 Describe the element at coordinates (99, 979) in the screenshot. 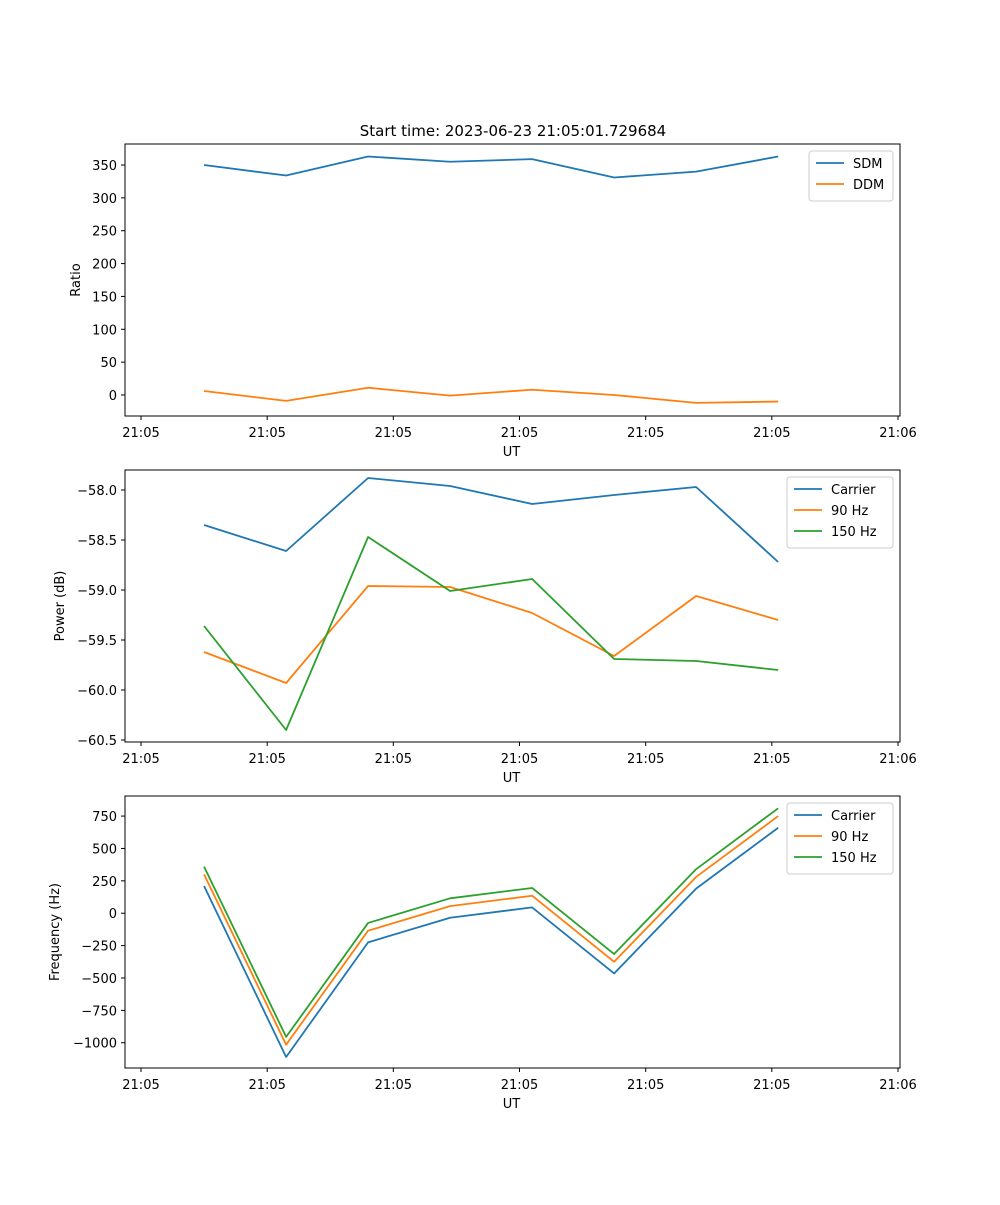

I see `y-tick-label: −500` at that location.